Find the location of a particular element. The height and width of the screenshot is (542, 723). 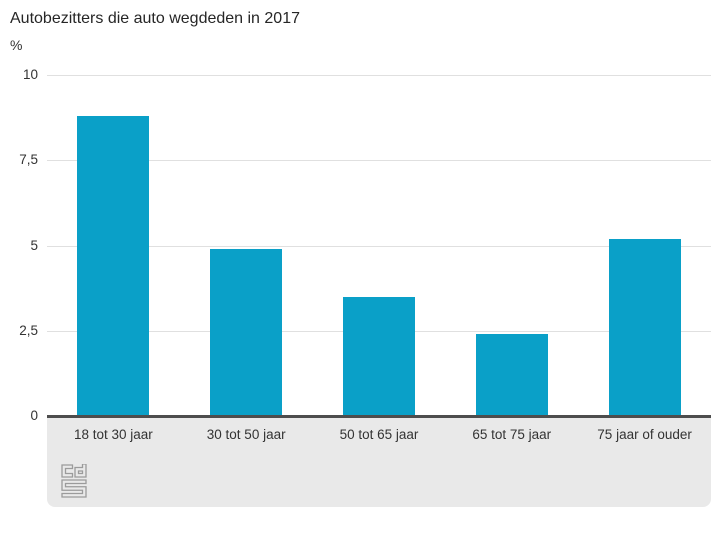

x-axis-line is located at coordinates (379, 416).